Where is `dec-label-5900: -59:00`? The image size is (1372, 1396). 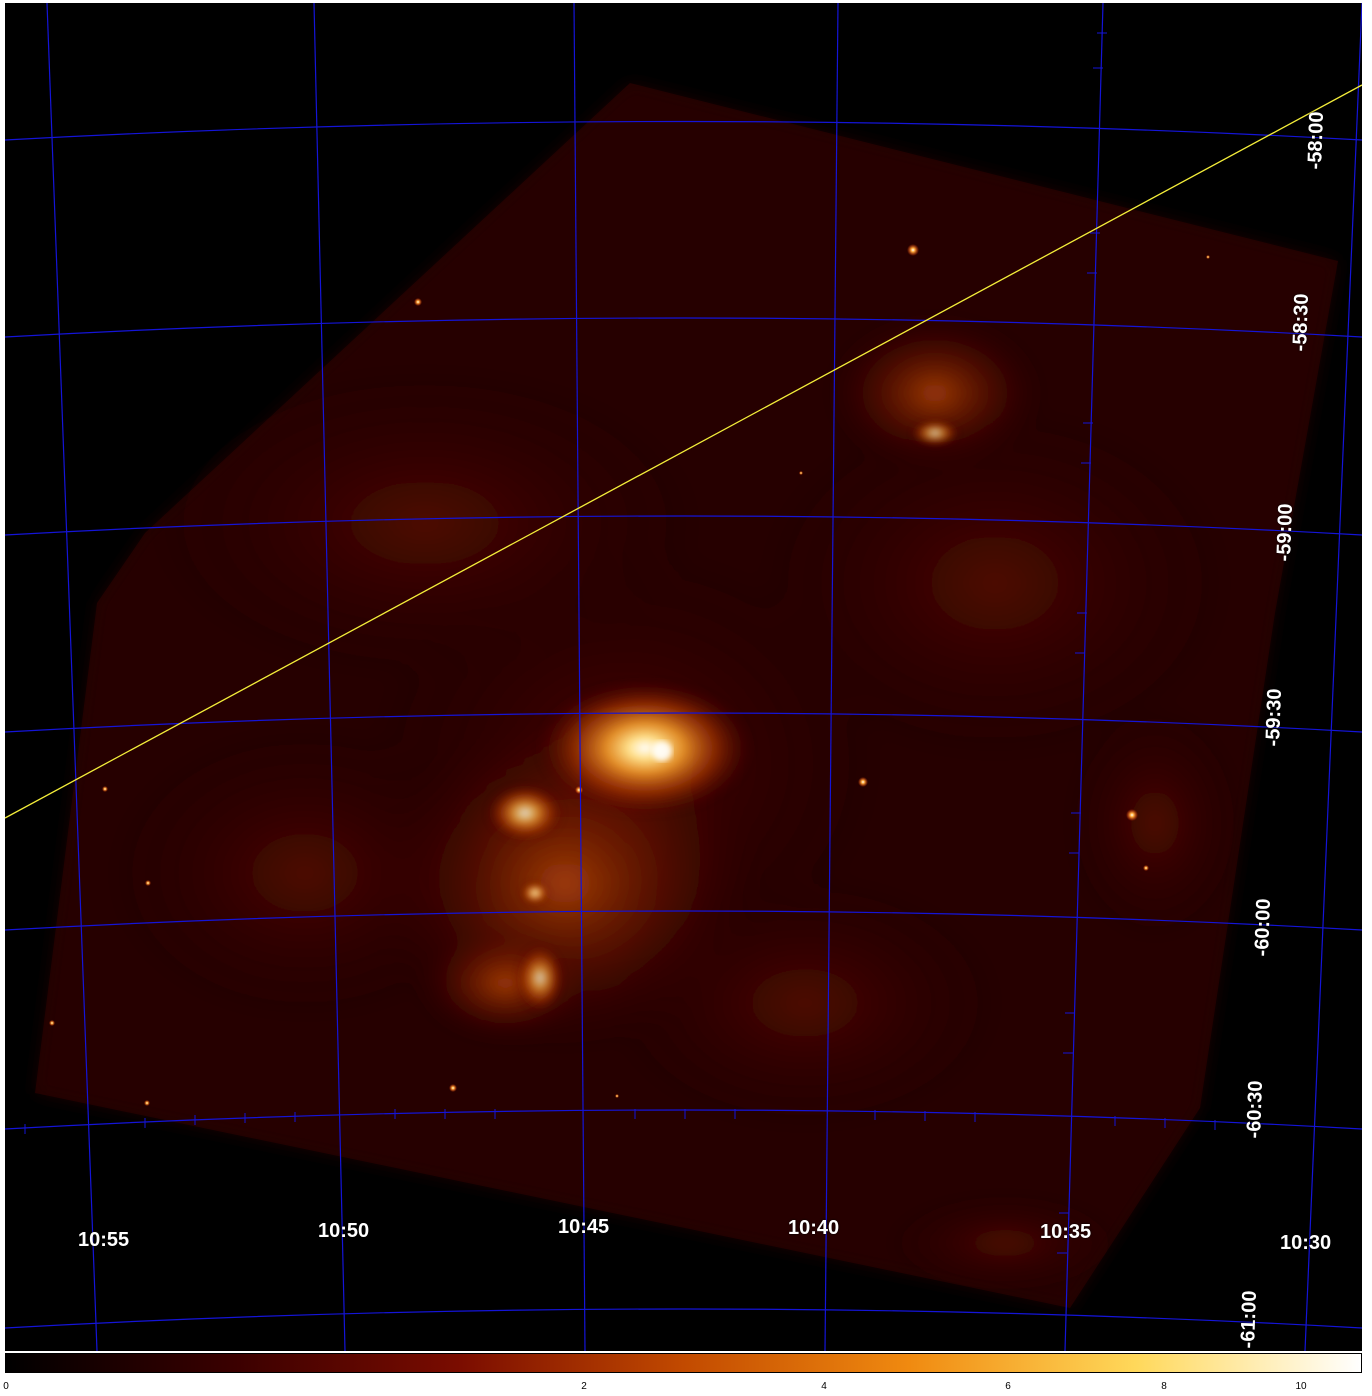 dec-label-5900: -59:00 is located at coordinates (1285, 532).